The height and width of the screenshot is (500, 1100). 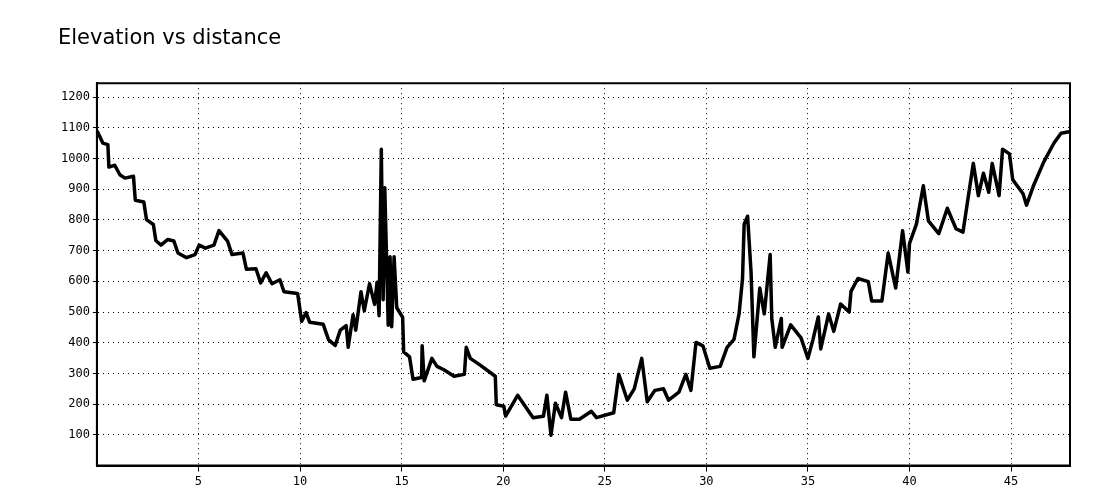 I want to click on x-tick-label: 45, so click(x=1011, y=480).